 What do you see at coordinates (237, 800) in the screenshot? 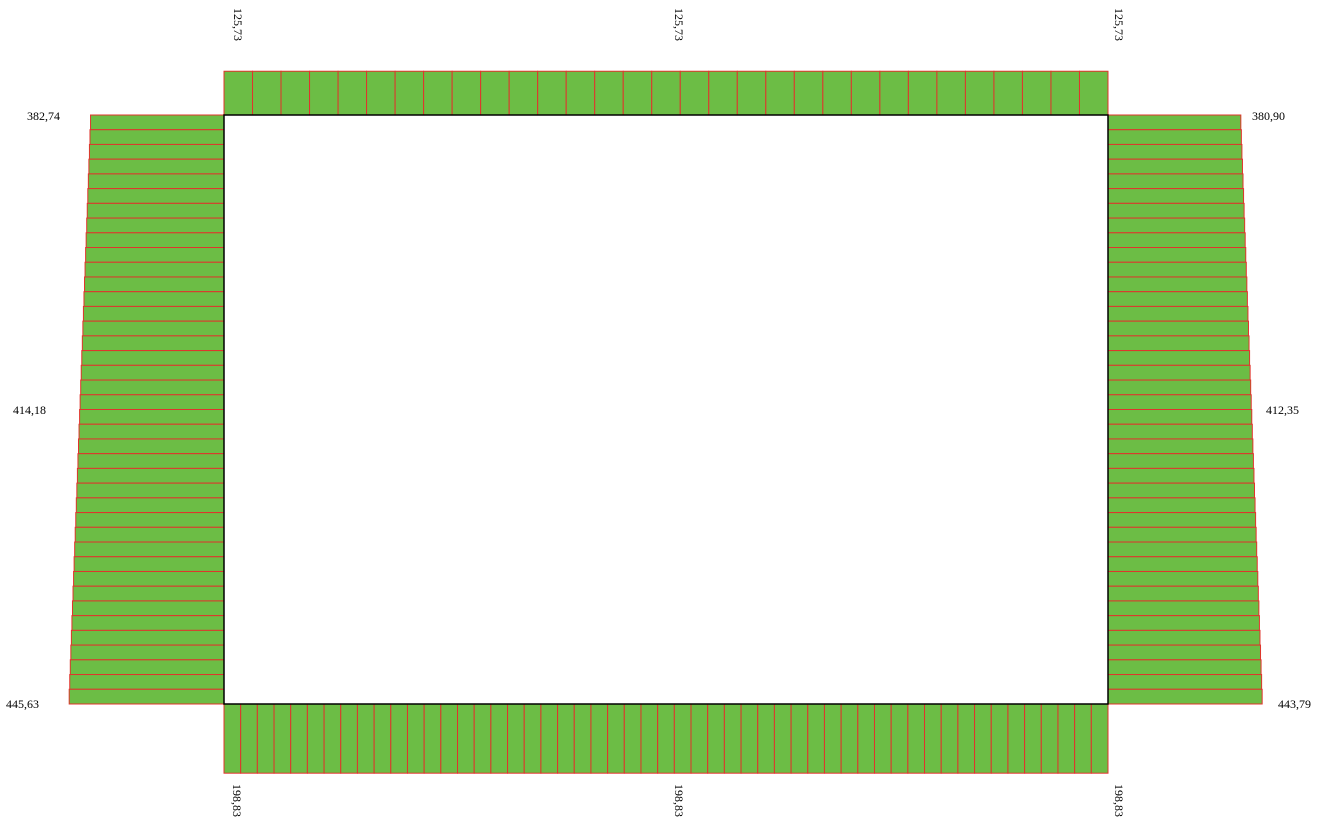
I see `bottom-label-start: 198,83` at bounding box center [237, 800].